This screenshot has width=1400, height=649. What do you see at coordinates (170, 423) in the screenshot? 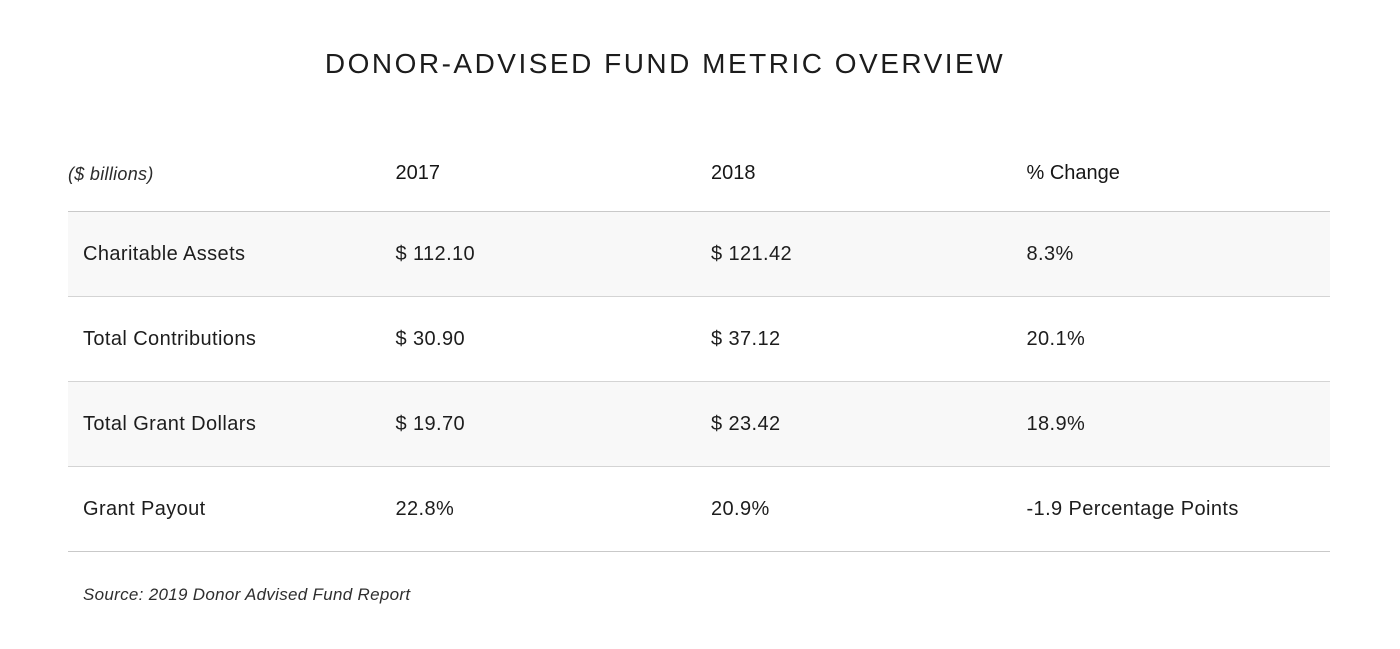
I see `metric-label: Total Grant Dollars` at bounding box center [170, 423].